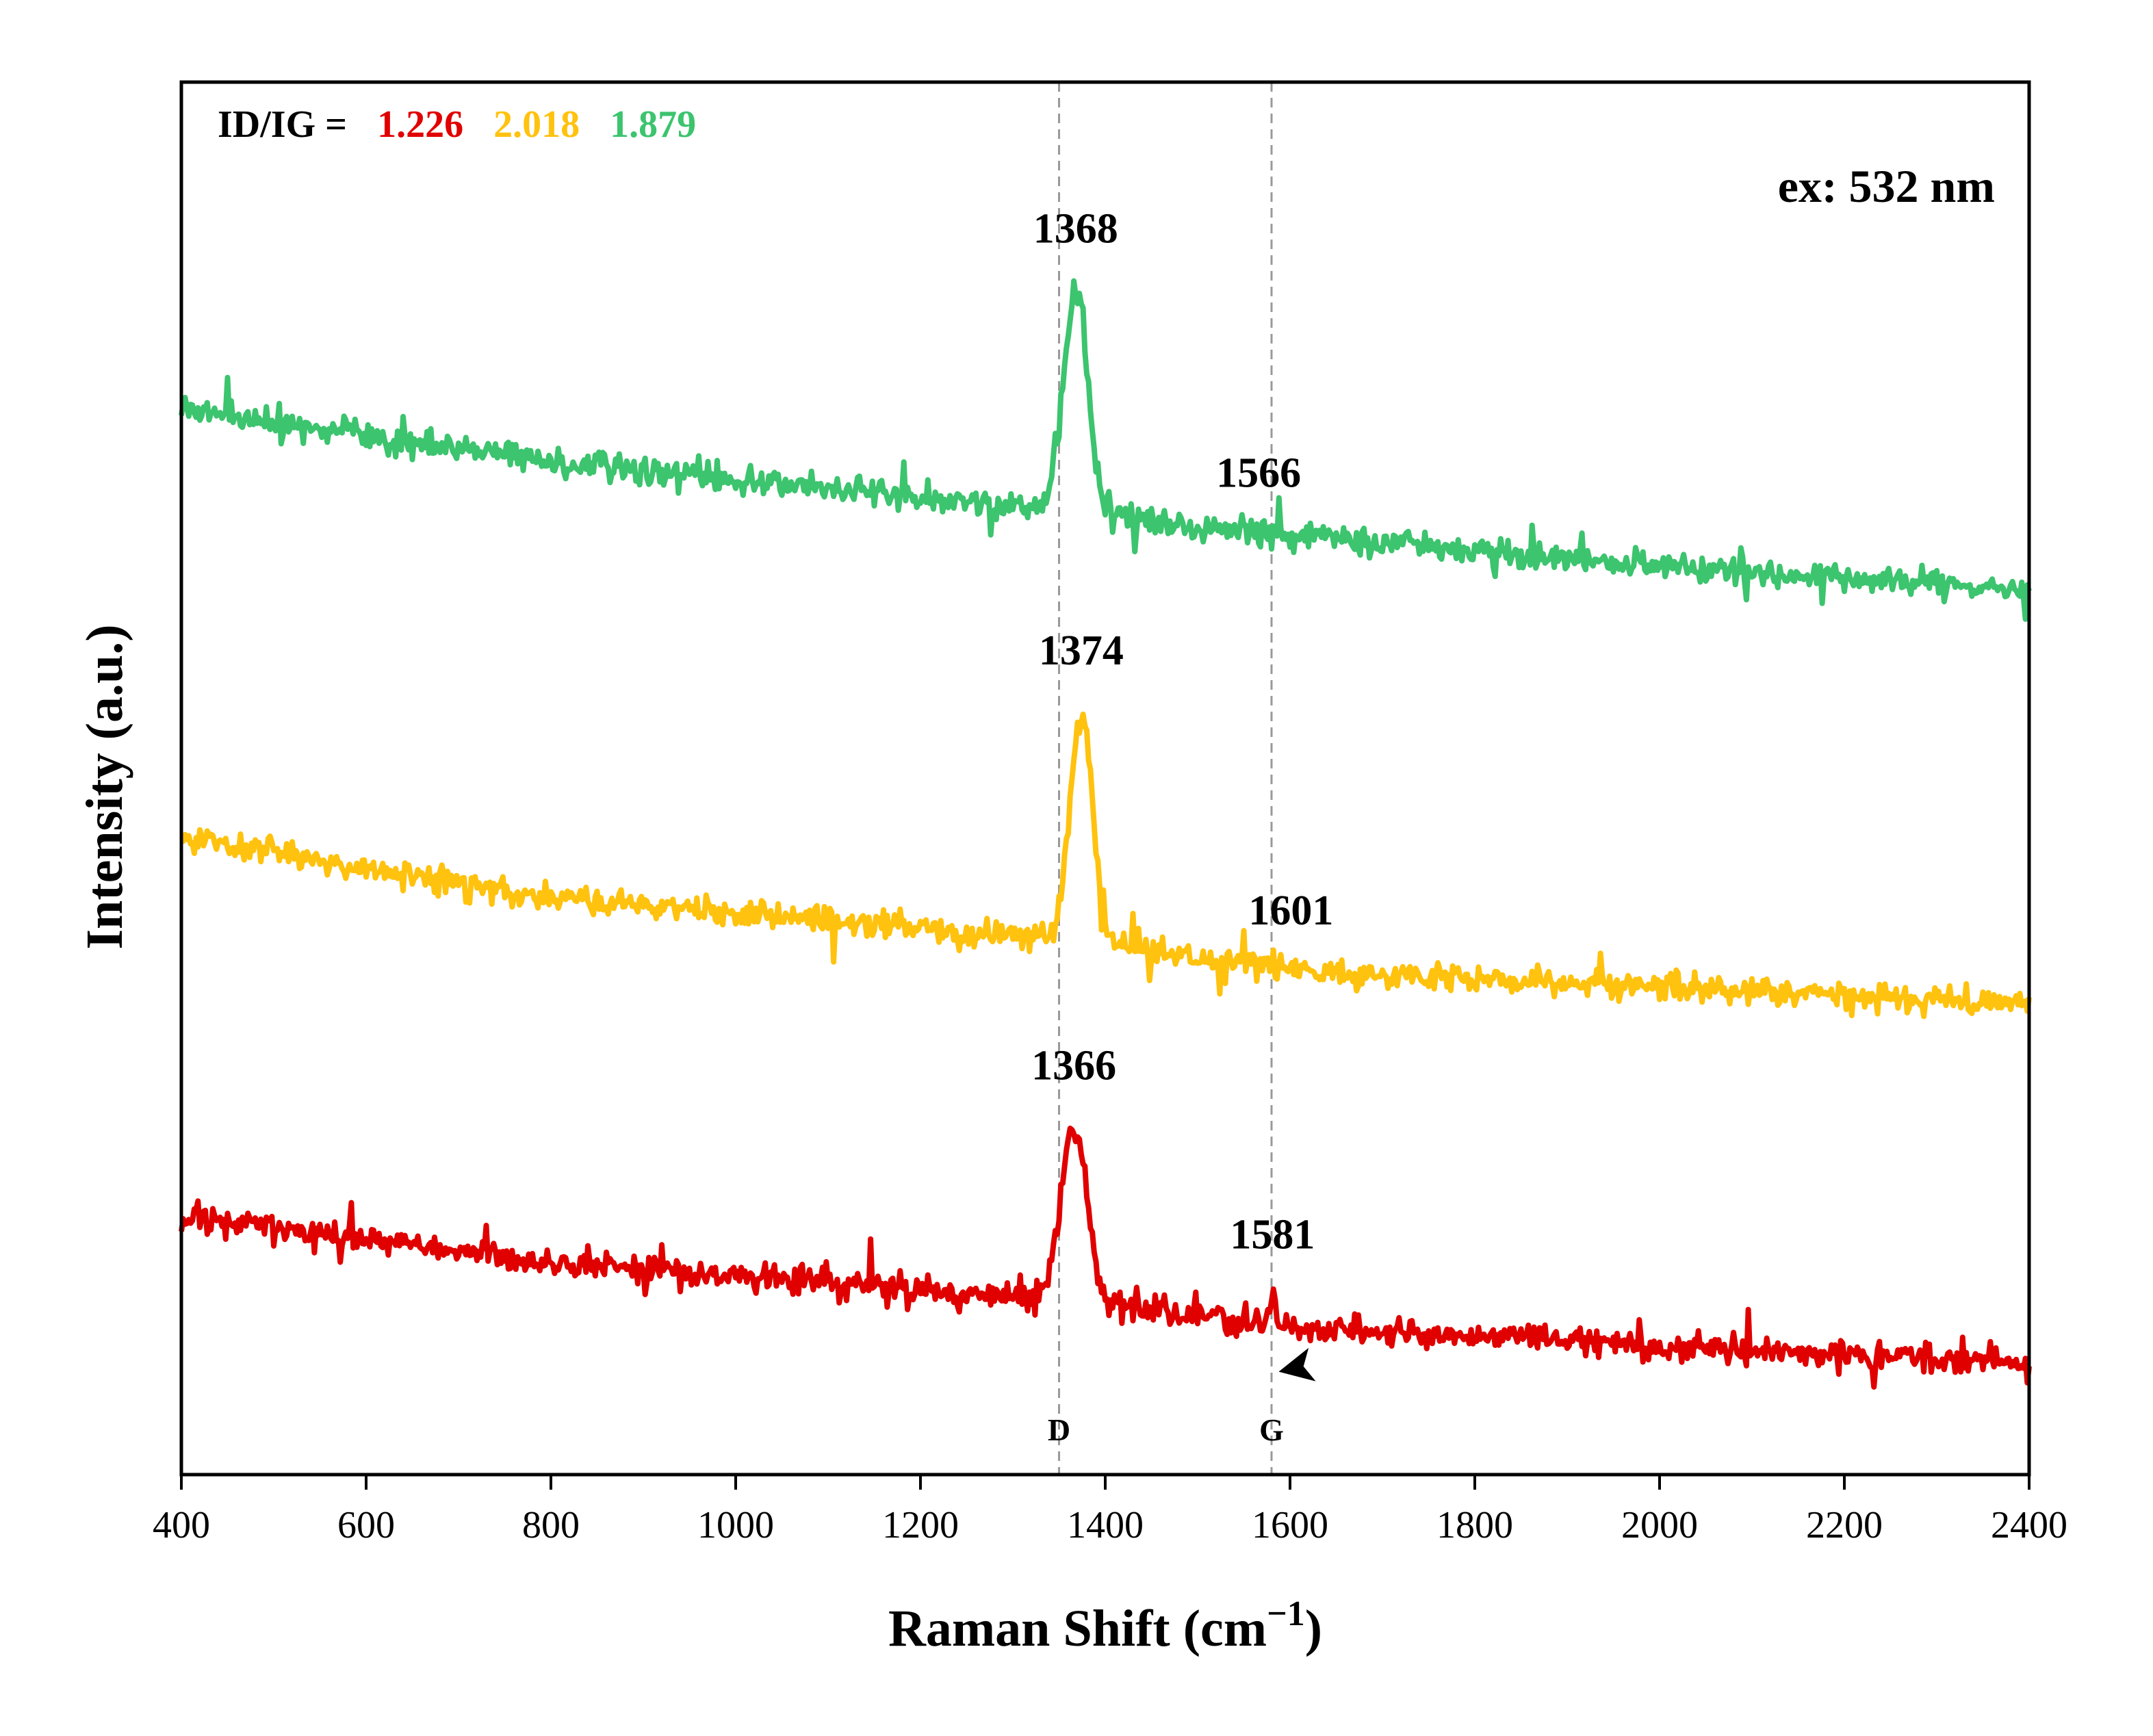 This screenshot has height=1736, width=2153. I want to click on peak-label: 1368, so click(1075, 229).